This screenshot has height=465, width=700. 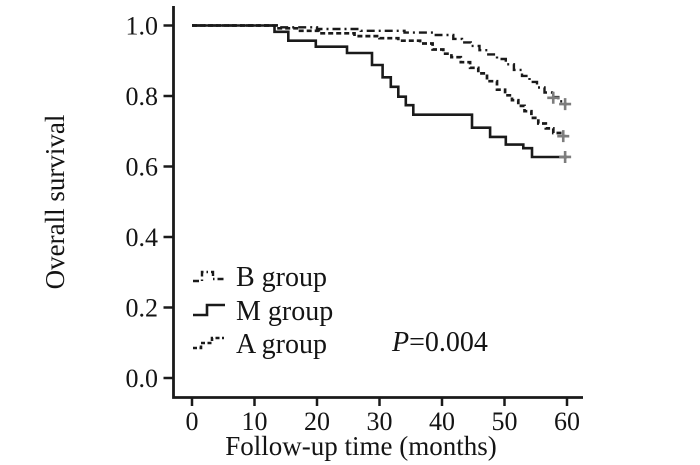 I want to click on legend-item-m-group: M group, so click(x=263, y=311).